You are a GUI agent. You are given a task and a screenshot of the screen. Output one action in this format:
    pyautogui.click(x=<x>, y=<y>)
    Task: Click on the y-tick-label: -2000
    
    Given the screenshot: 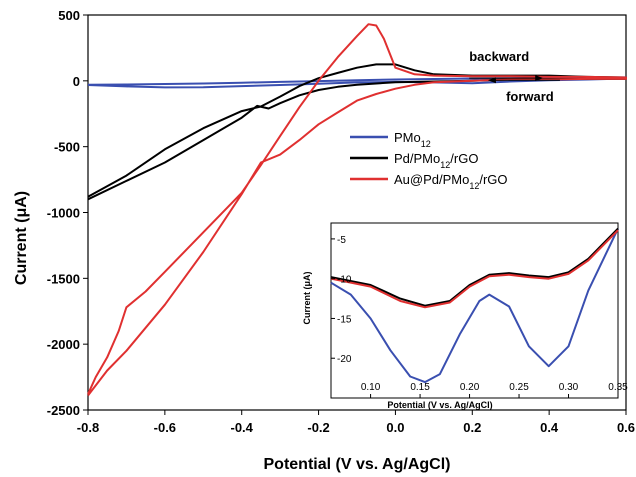 What is the action you would take?
    pyautogui.click(x=63, y=344)
    